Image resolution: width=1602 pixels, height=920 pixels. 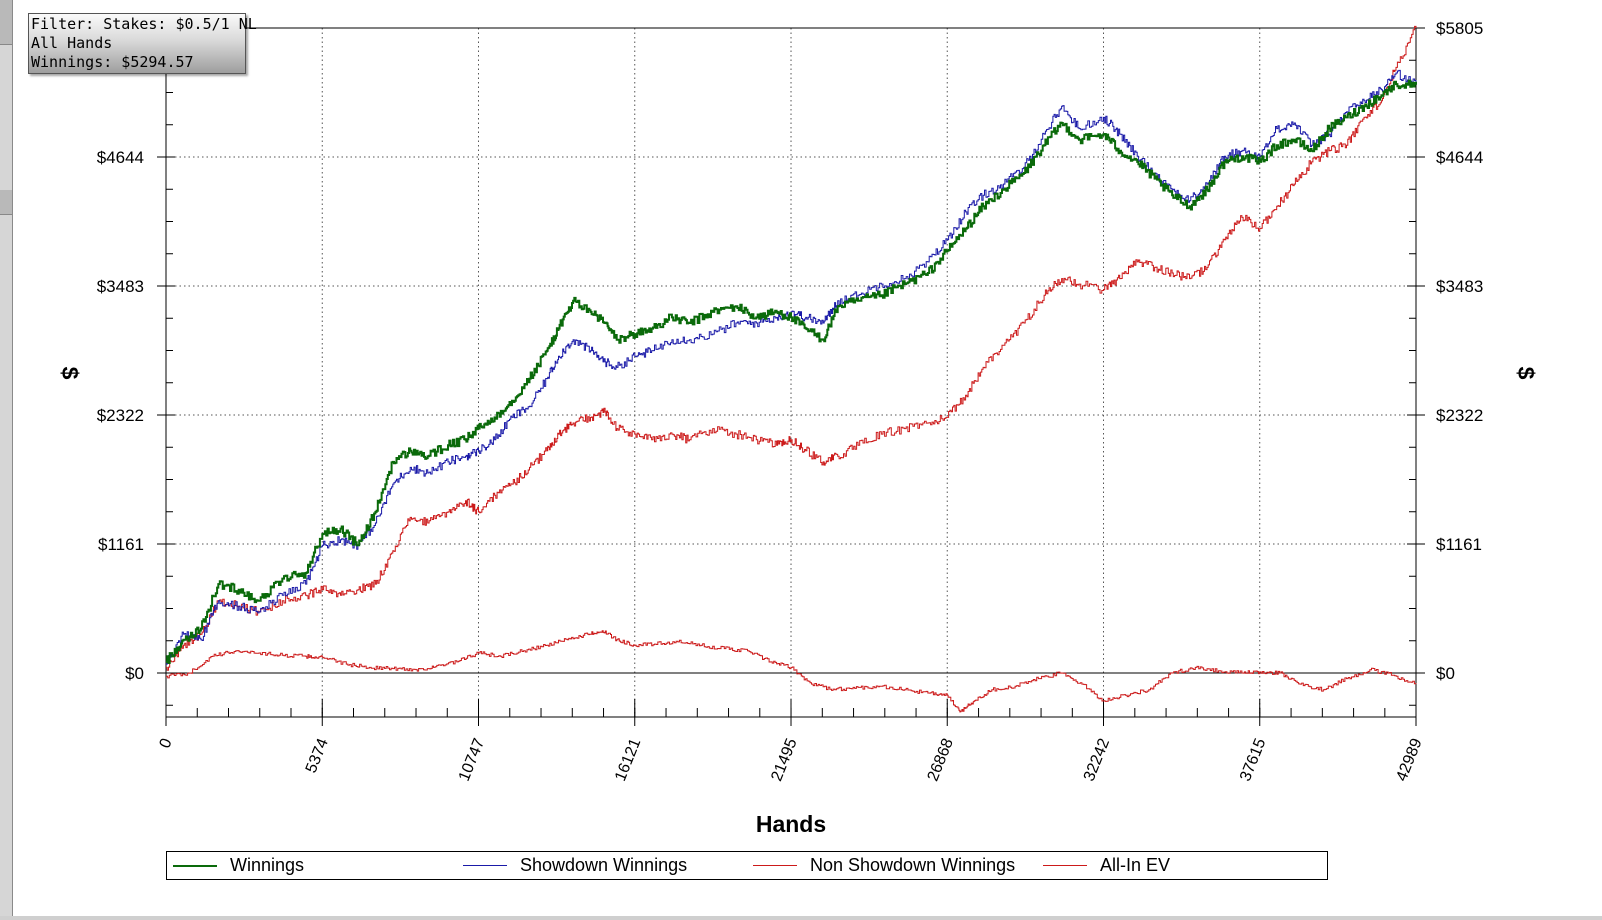 What do you see at coordinates (120, 157) in the screenshot?
I see `y-tick-label-left: $4644` at bounding box center [120, 157].